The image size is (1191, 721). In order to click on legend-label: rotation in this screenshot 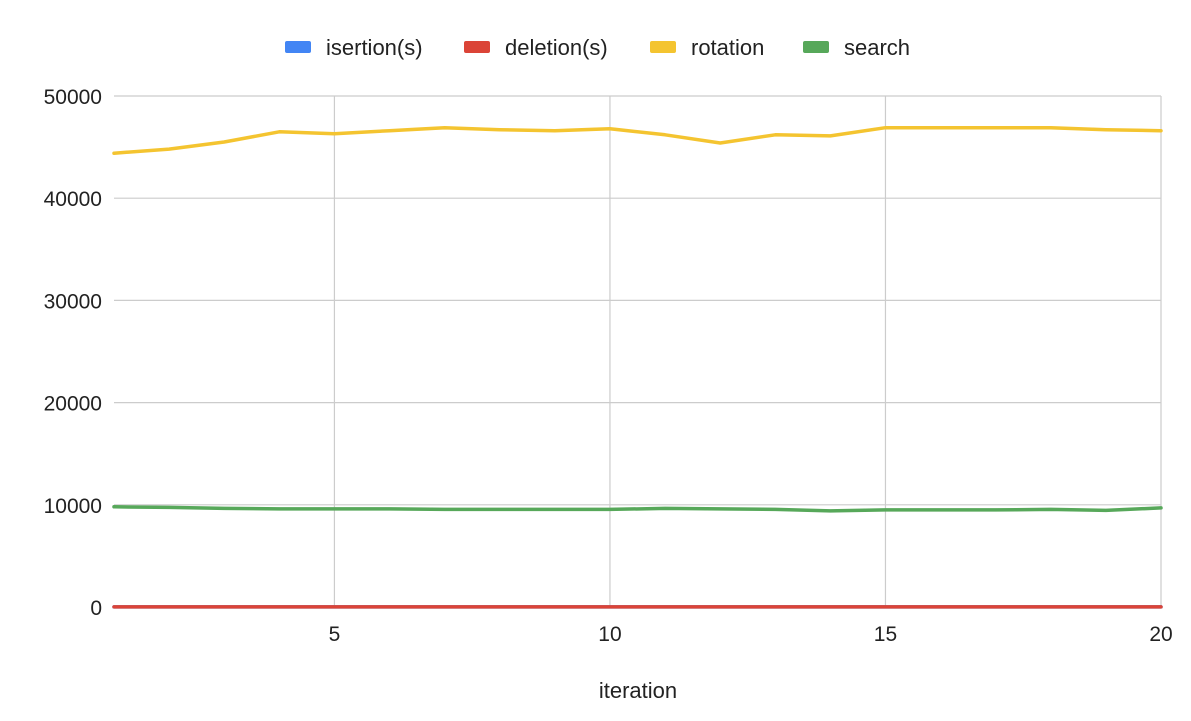, I will do `click(727, 47)`.